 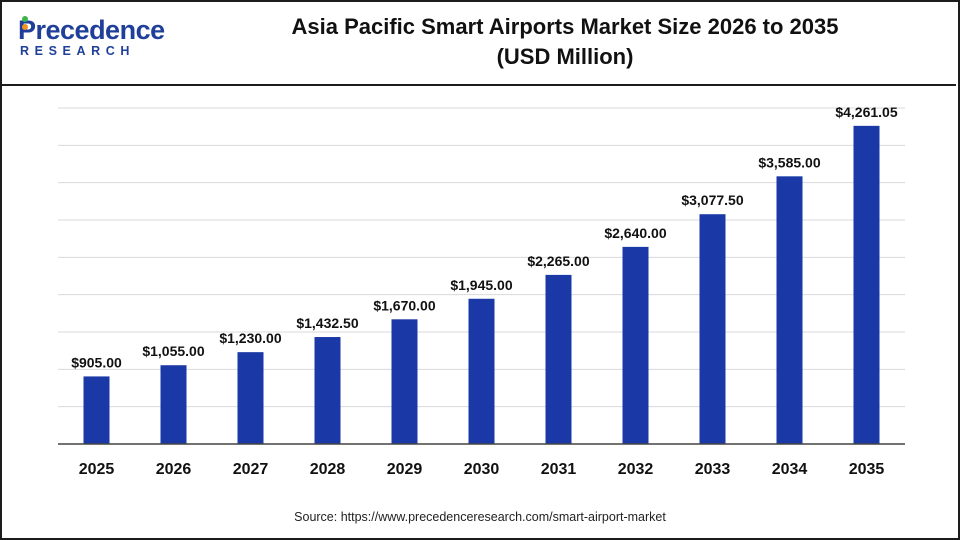 I want to click on bar-2029, so click(x=404, y=381).